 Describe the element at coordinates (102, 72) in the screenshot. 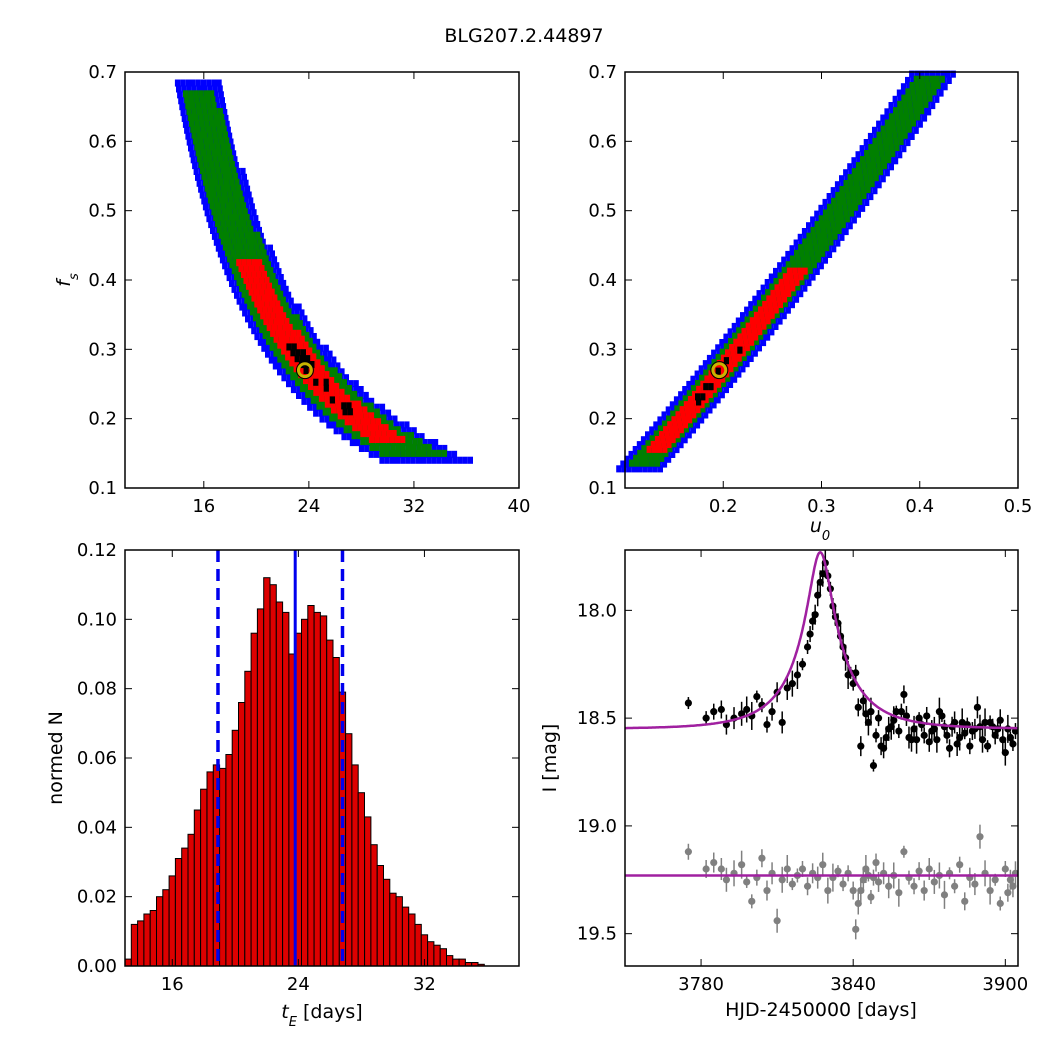

I see `y-tick-label: 0.7` at that location.